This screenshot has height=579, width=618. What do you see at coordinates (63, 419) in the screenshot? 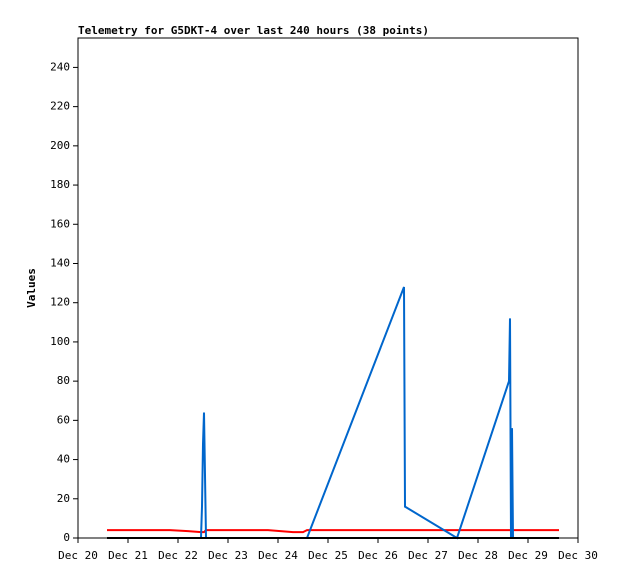
I see `y-tick-label: 60` at bounding box center [63, 419].